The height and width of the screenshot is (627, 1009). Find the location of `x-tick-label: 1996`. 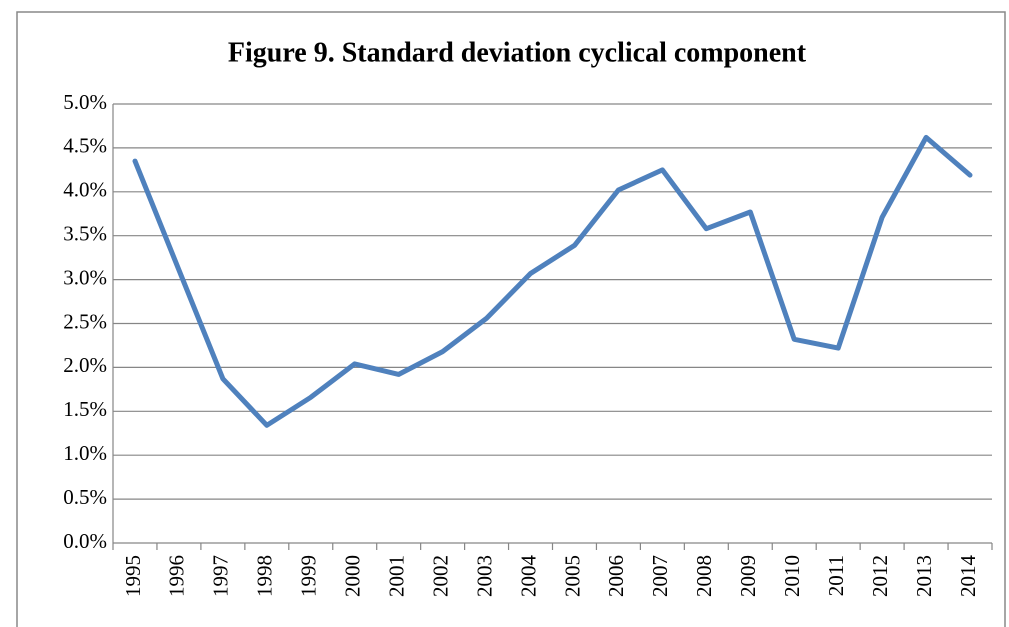

x-tick-label: 1996 is located at coordinates (177, 576).